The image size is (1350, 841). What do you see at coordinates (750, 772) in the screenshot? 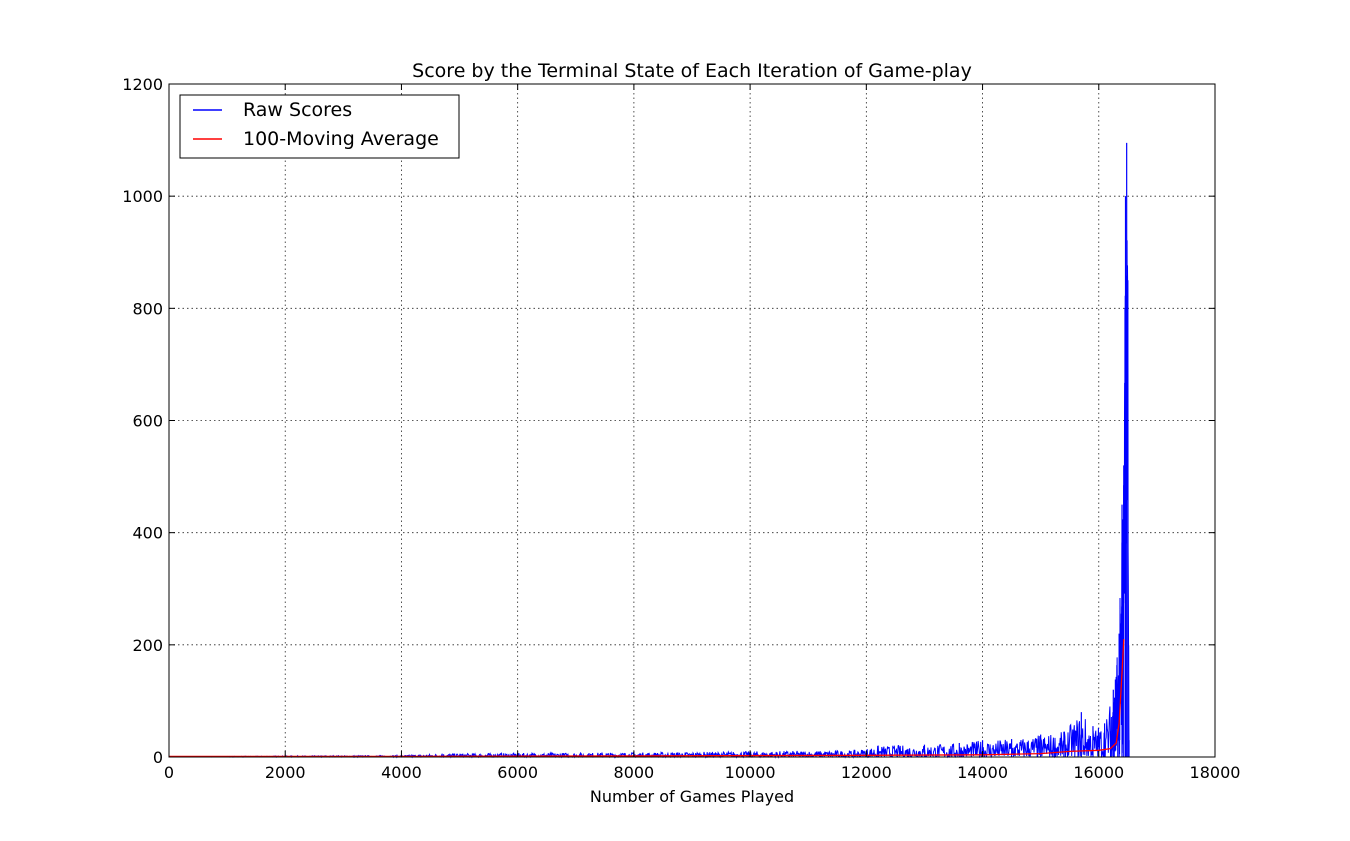
I see `x-tick-label: 10000` at bounding box center [750, 772].